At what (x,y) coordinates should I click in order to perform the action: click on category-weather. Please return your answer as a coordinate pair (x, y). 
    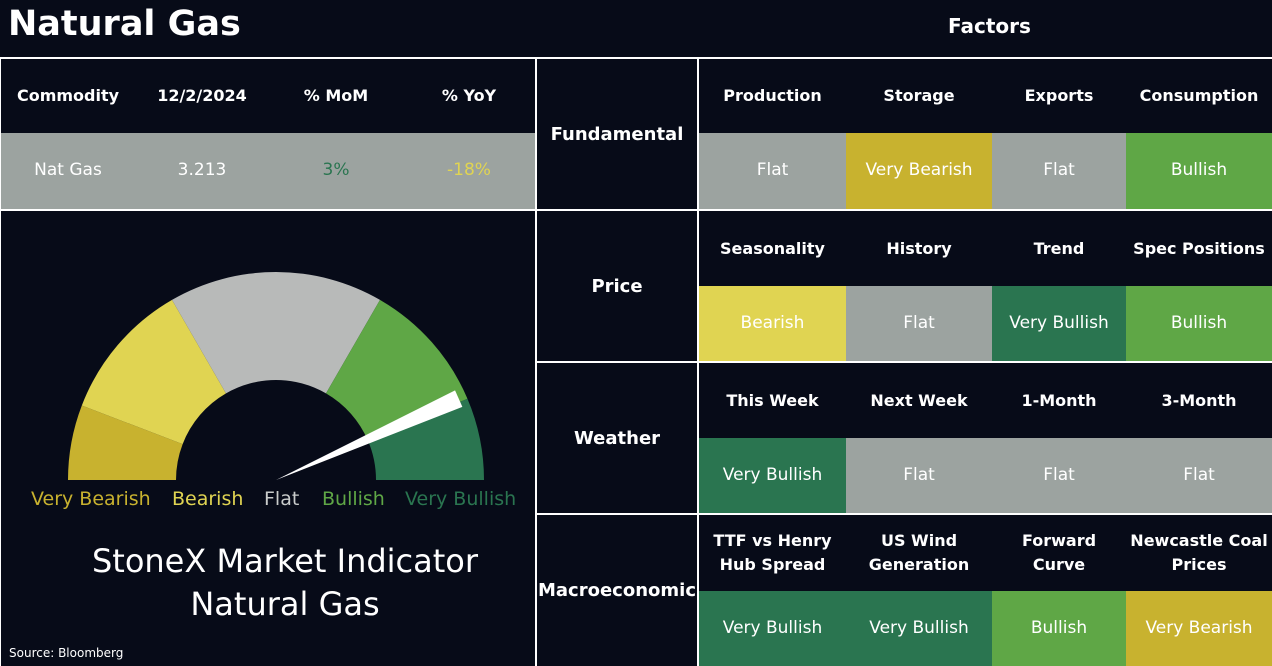
    Looking at the image, I should click on (617, 438).